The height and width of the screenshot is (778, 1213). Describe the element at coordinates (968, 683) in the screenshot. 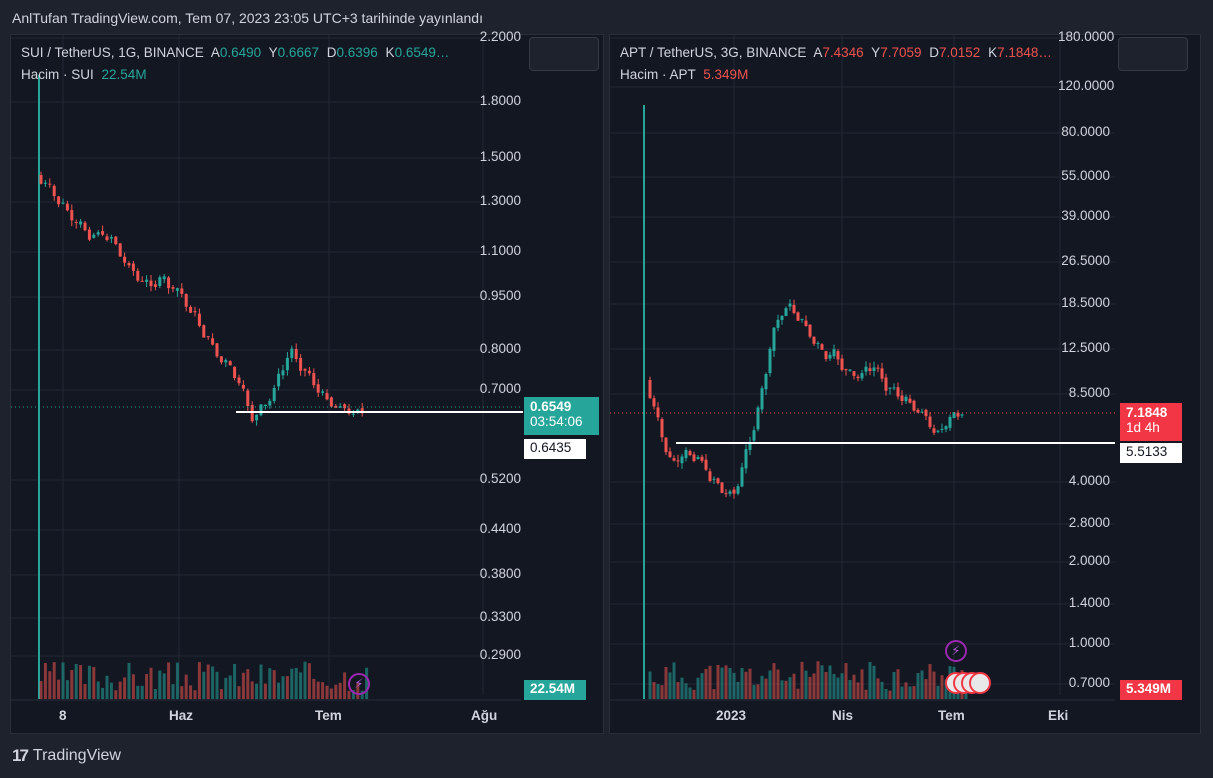

I see `apt-economic-events` at that location.